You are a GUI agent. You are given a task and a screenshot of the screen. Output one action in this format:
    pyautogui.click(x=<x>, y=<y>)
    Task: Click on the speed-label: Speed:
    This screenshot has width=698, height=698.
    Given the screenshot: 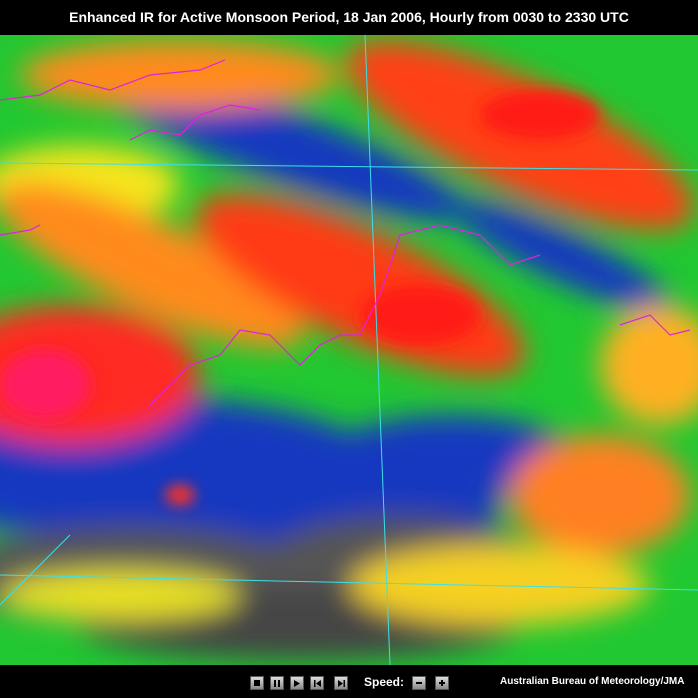 What is the action you would take?
    pyautogui.click(x=384, y=682)
    